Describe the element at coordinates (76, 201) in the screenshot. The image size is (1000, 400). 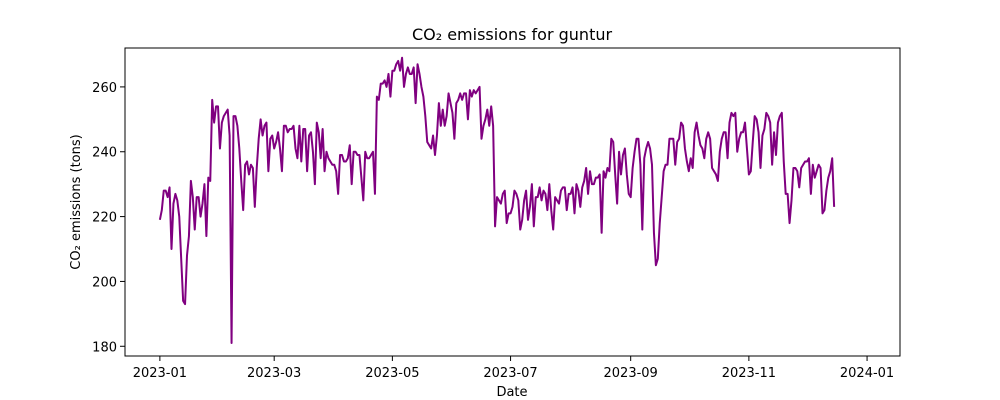
I see `y-axis-label: CO₂ emissions (tons)` at that location.